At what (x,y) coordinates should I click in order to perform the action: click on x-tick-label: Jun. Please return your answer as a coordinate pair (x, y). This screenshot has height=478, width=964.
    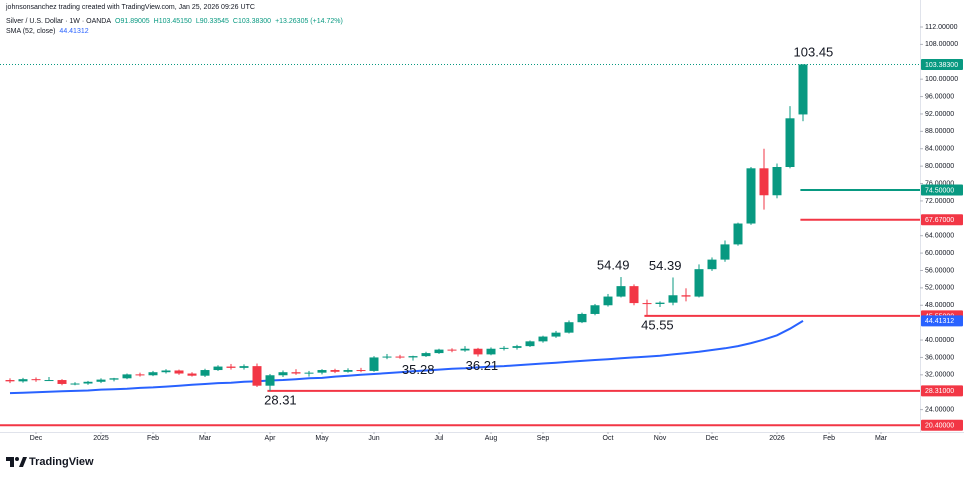
    Looking at the image, I should click on (373, 438).